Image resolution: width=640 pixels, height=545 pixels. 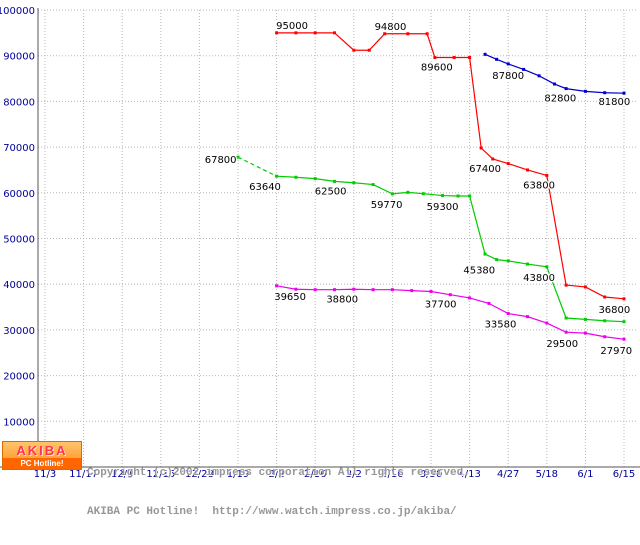 I want to click on x-axis-tick-label: 3/30, so click(x=431, y=474).